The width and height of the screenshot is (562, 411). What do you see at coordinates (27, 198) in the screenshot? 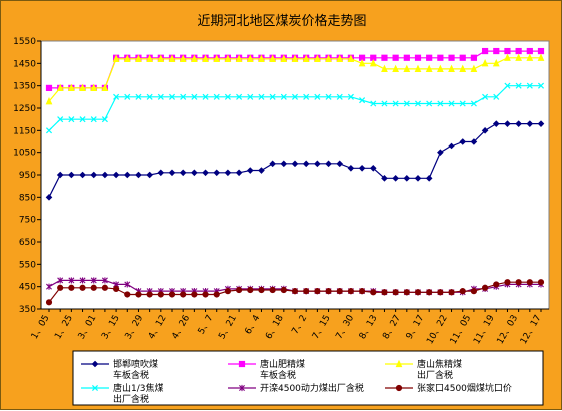
I see `y-tick-label: 850` at bounding box center [27, 198].